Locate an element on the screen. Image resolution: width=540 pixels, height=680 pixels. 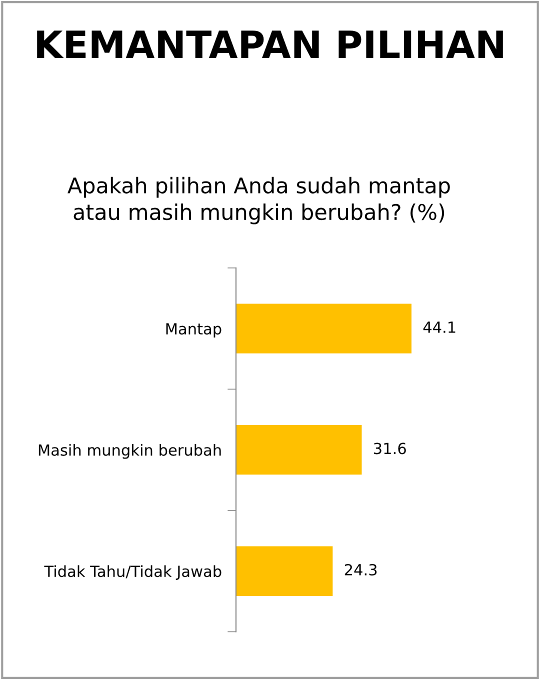
data-label: 44.1 is located at coordinates (439, 327).